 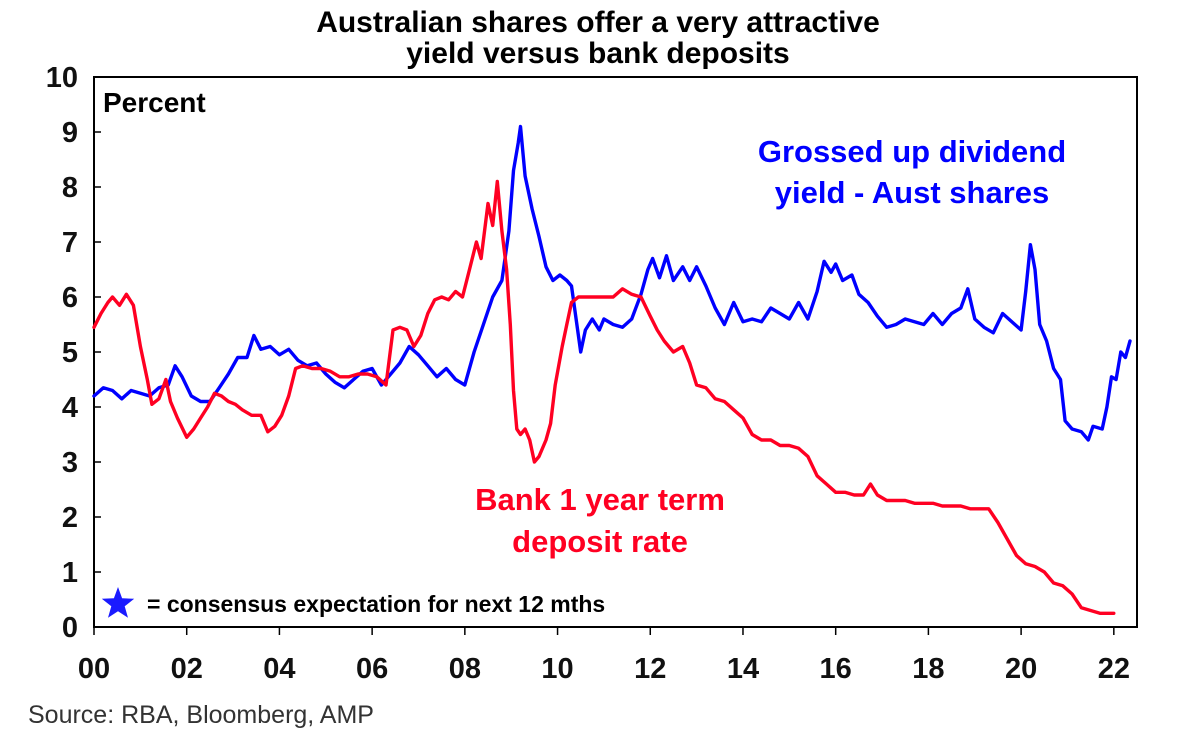 What do you see at coordinates (70, 298) in the screenshot?
I see `y-tick-label: 6` at bounding box center [70, 298].